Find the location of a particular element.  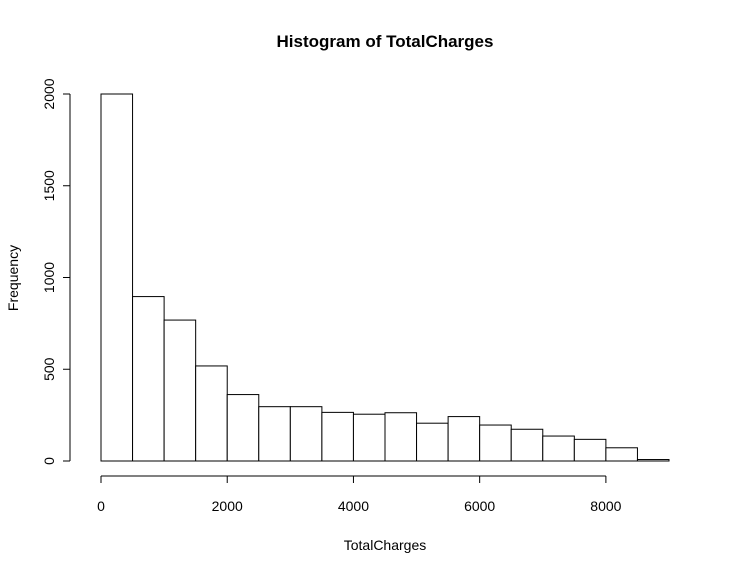

y-axis-label: Frequency is located at coordinates (13, 278).